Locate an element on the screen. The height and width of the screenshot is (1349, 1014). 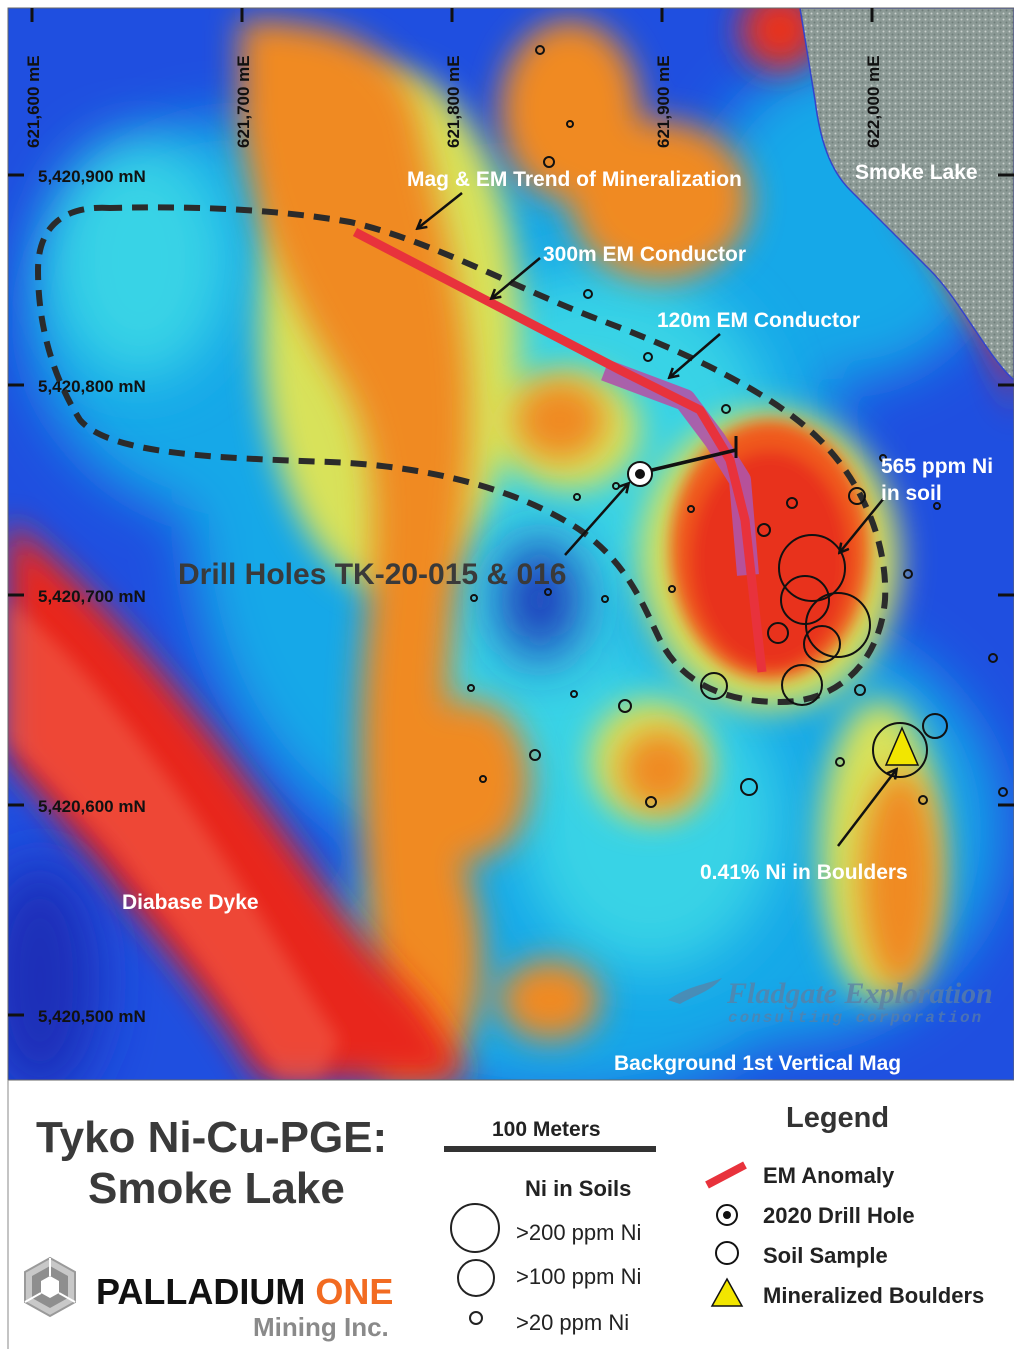
legend-heading: Legend is located at coordinates (837, 1118).